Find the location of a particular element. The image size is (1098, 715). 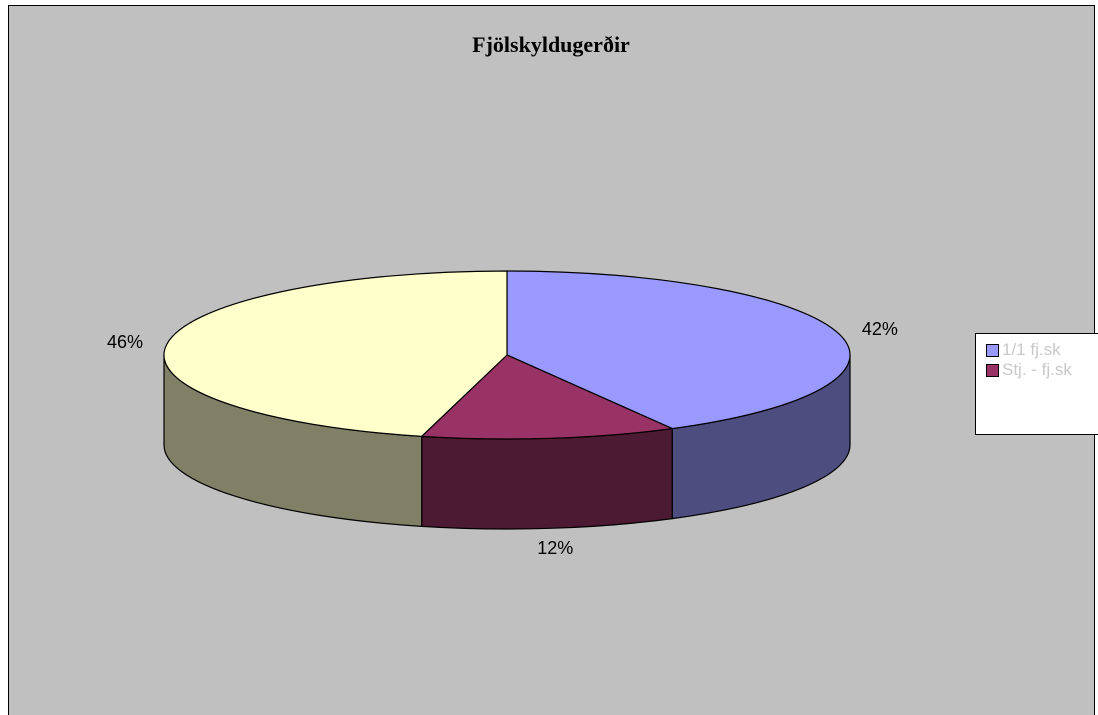

legend-item: 1/1 fj.sk is located at coordinates (1029, 350).